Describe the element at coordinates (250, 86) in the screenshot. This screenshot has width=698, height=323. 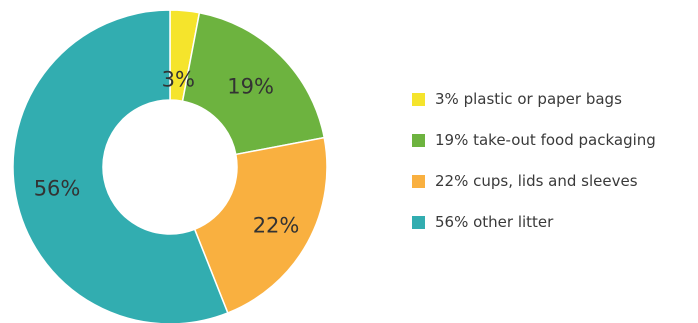
I see `slice-label-takeout: 19%` at that location.